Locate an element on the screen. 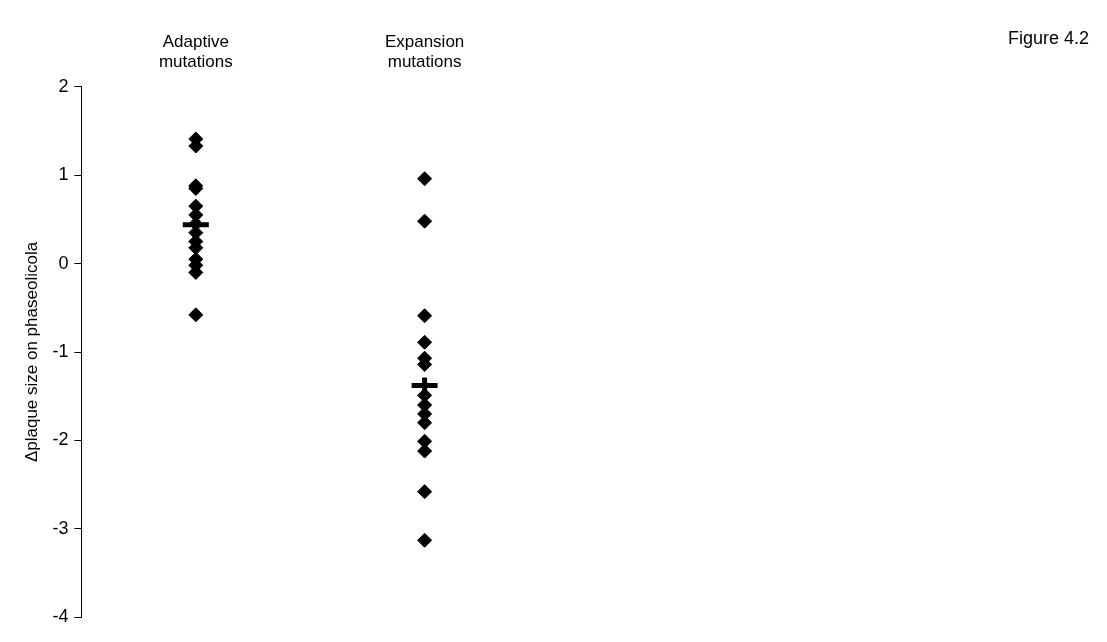 The image size is (1107, 642). text: Figure 4.2 is located at coordinates (1048, 37).